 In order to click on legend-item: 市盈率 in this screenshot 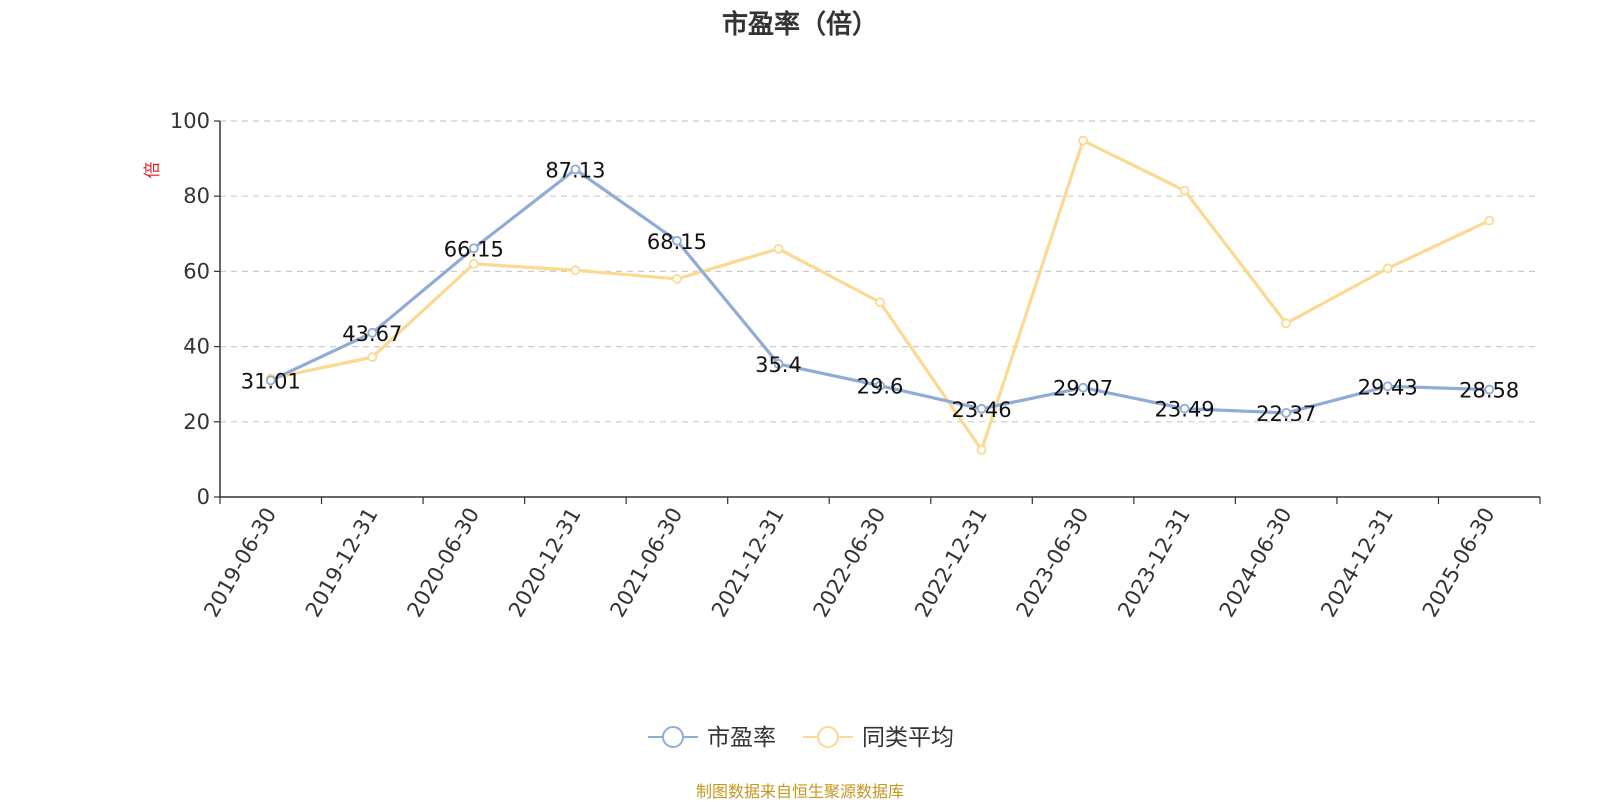, I will do `click(712, 738)`.